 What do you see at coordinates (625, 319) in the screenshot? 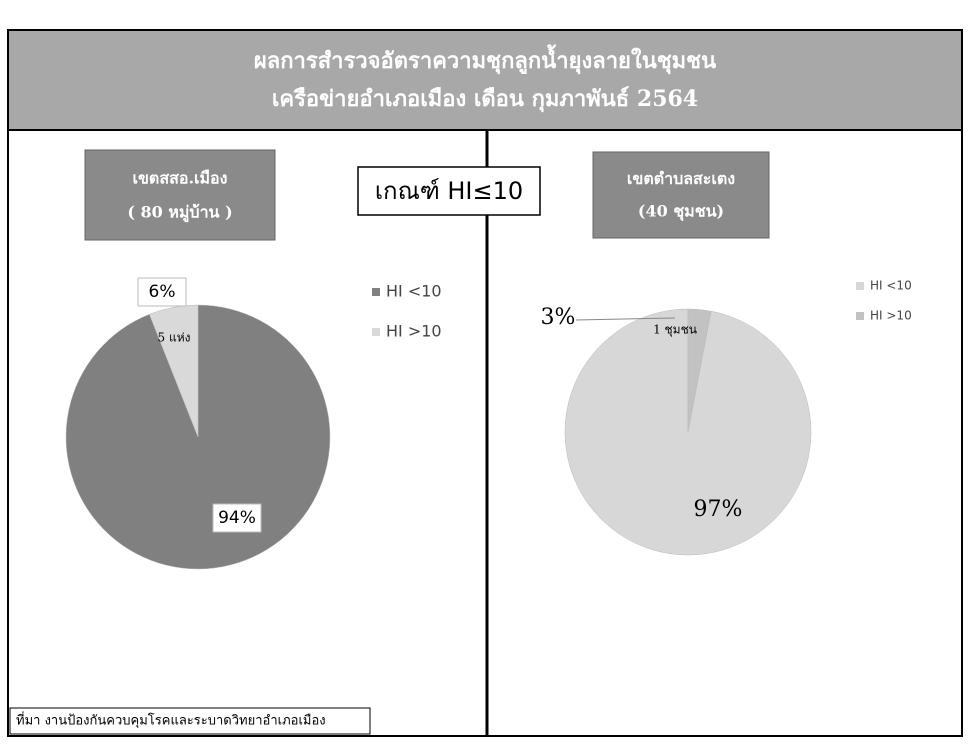
I see `leader-line` at bounding box center [625, 319].